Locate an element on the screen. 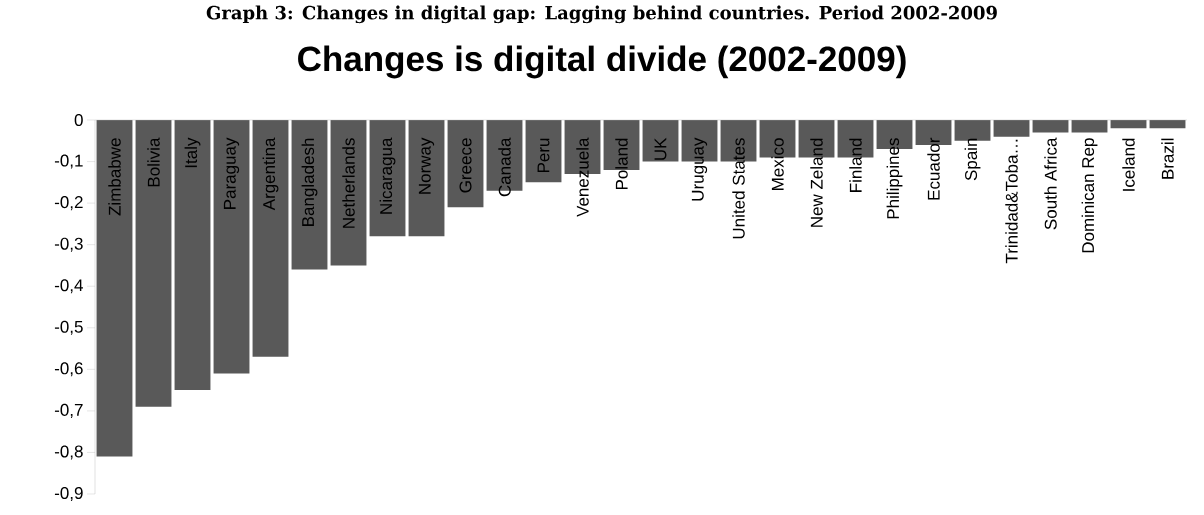 The height and width of the screenshot is (515, 1204). y-tick-label: 0 is located at coordinates (78, 120).